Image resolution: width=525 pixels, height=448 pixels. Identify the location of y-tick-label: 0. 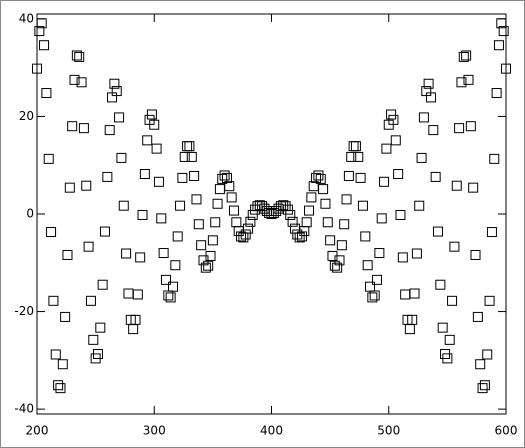
(30, 214).